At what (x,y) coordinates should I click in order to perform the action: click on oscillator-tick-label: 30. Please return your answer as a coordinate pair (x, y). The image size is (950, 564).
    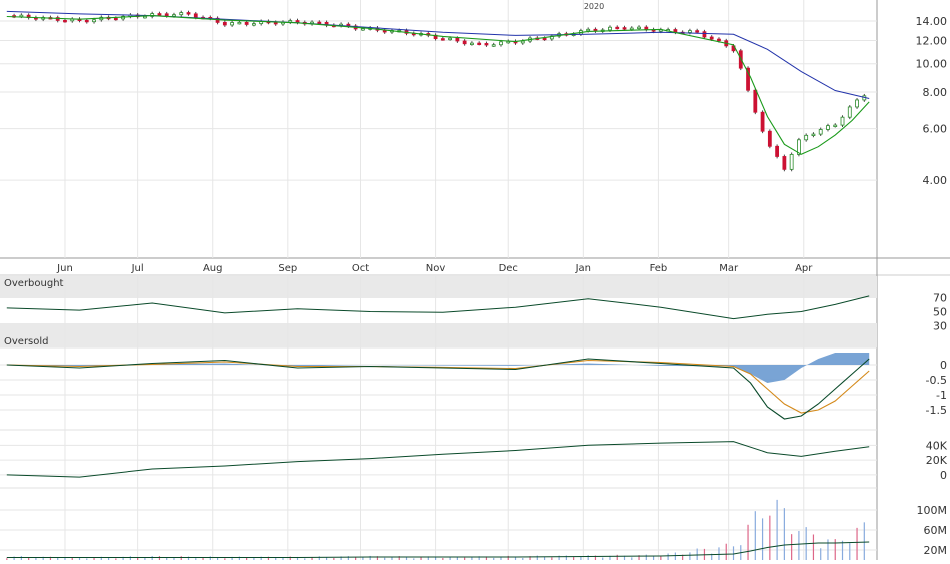
    Looking at the image, I should click on (940, 326).